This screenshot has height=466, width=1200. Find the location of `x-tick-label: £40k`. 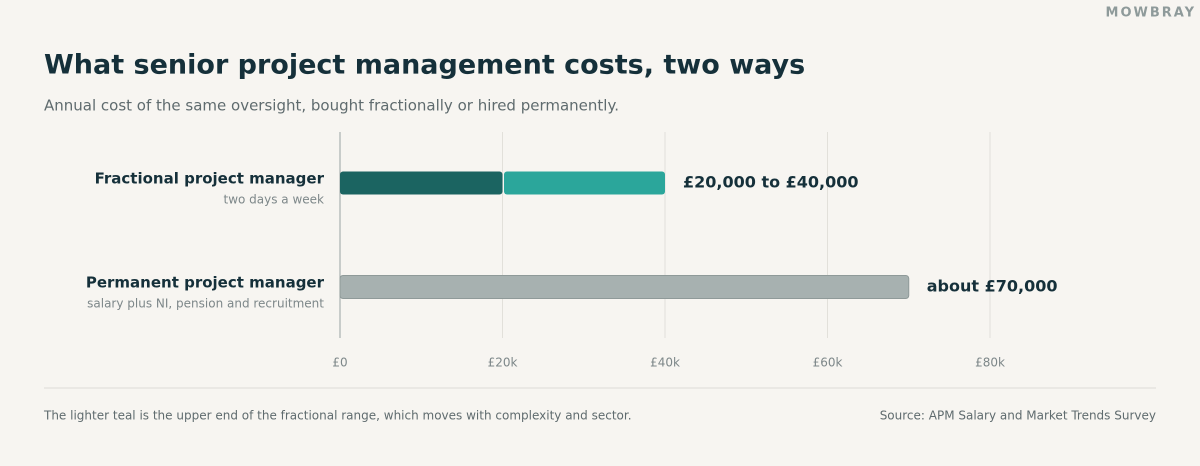

x-tick-label: £40k is located at coordinates (665, 363).